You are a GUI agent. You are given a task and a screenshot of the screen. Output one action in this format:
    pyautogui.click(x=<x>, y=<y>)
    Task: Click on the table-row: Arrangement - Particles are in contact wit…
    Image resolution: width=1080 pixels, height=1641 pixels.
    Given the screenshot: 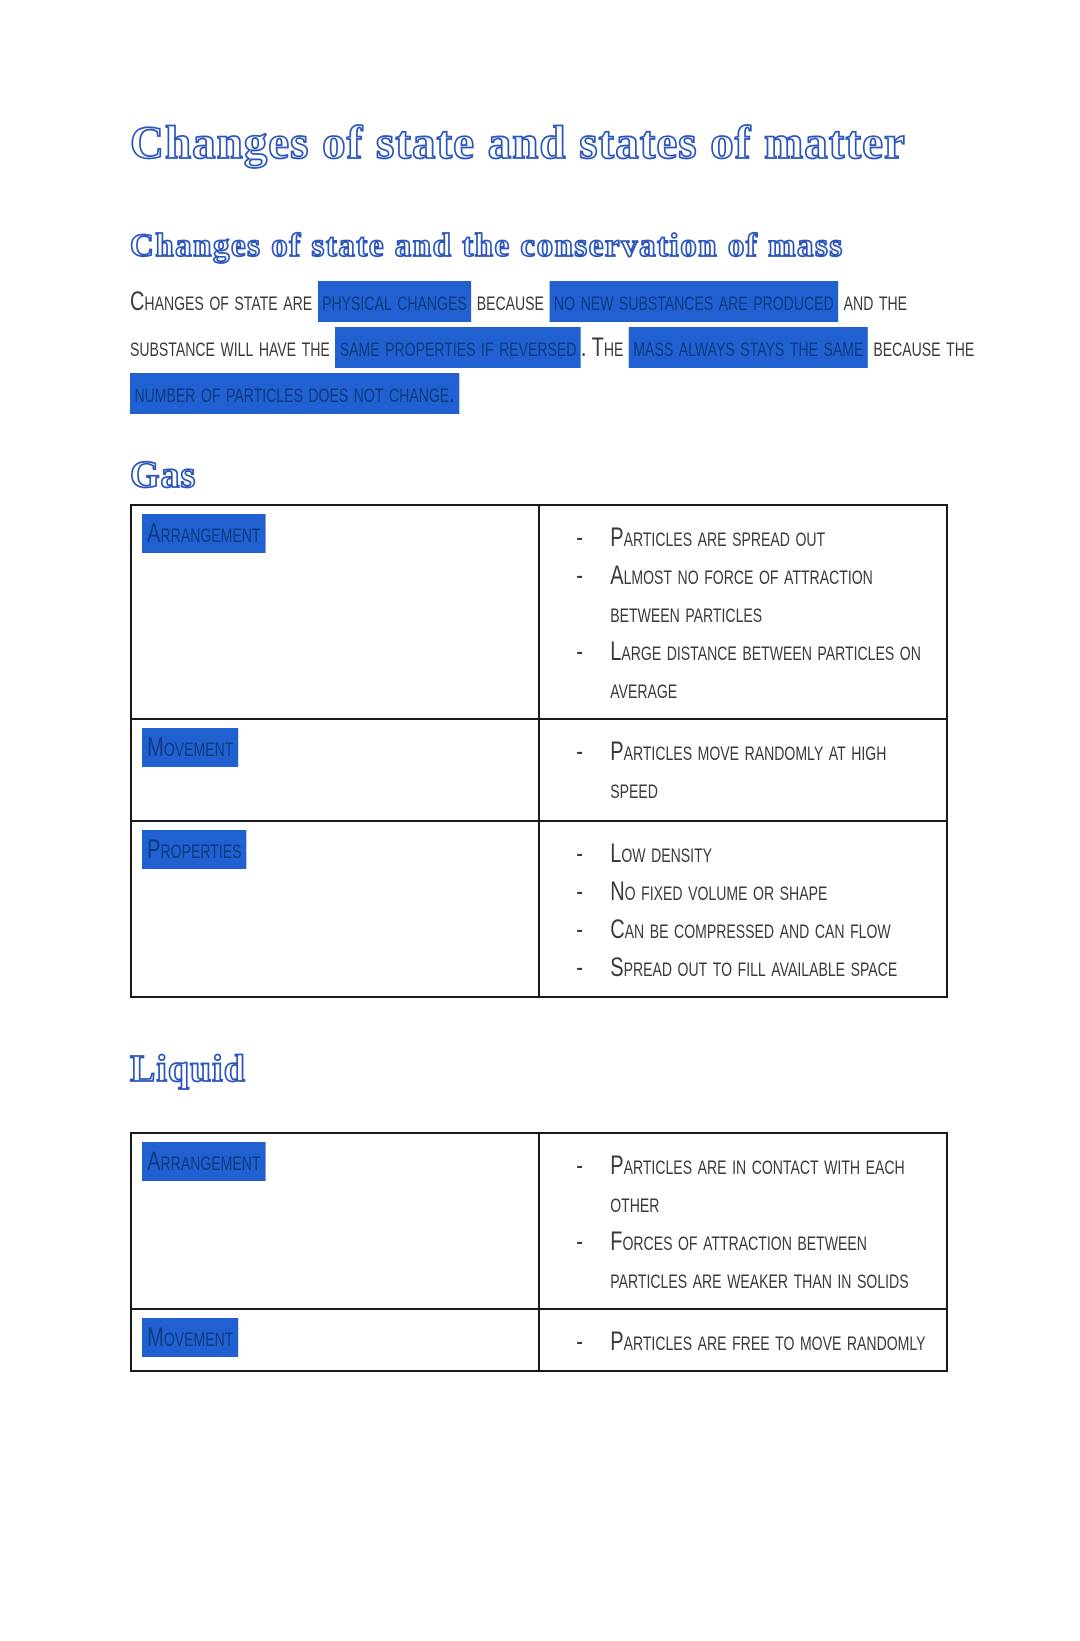 What is the action you would take?
    pyautogui.click(x=539, y=1221)
    